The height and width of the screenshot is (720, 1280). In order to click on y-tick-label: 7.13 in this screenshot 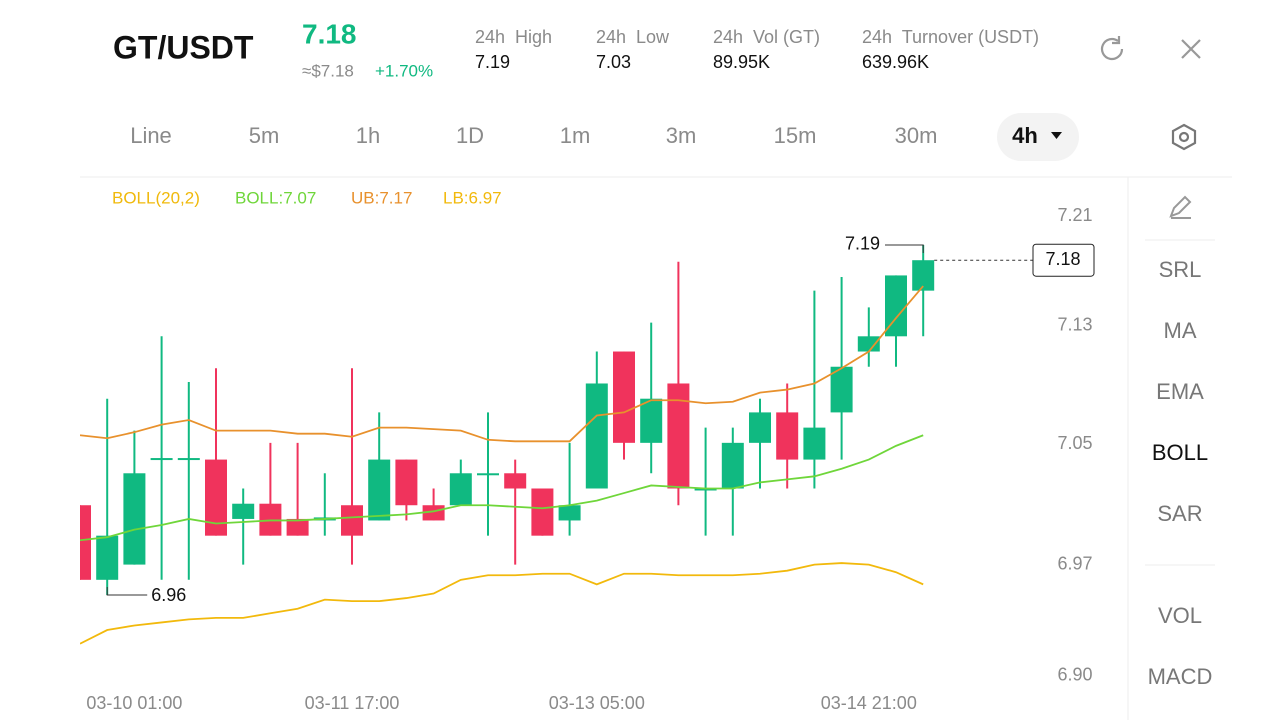, I will do `click(1074, 324)`.